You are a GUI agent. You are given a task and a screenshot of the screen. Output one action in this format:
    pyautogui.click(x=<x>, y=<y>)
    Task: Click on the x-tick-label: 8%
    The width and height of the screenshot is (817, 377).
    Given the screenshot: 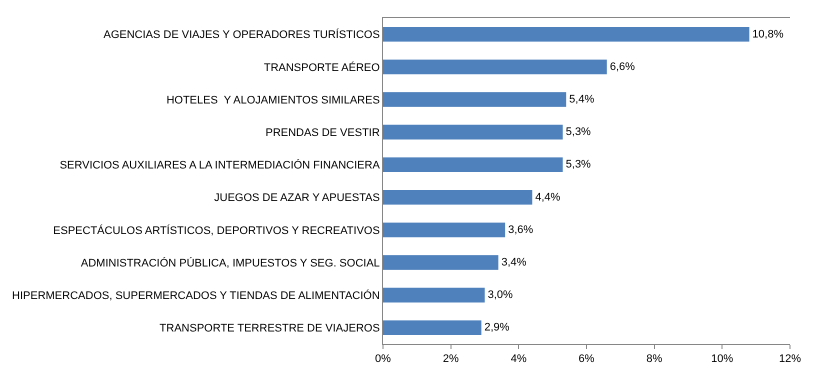 What is the action you would take?
    pyautogui.click(x=654, y=359)
    